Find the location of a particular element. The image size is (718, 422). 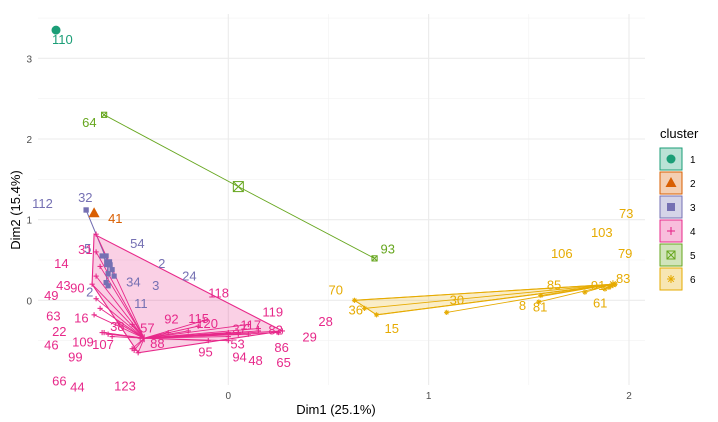

point-label: 73 is located at coordinates (626, 213).